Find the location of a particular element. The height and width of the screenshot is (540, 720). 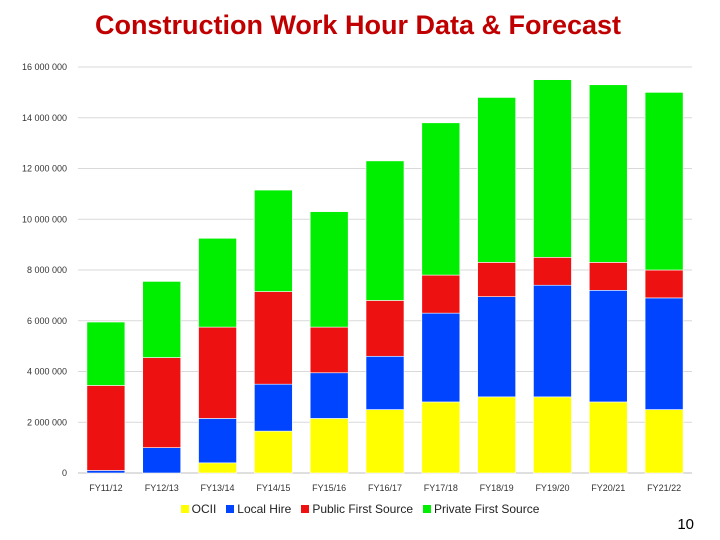

y-tick-label: 2 000 000 is located at coordinates (47, 422).